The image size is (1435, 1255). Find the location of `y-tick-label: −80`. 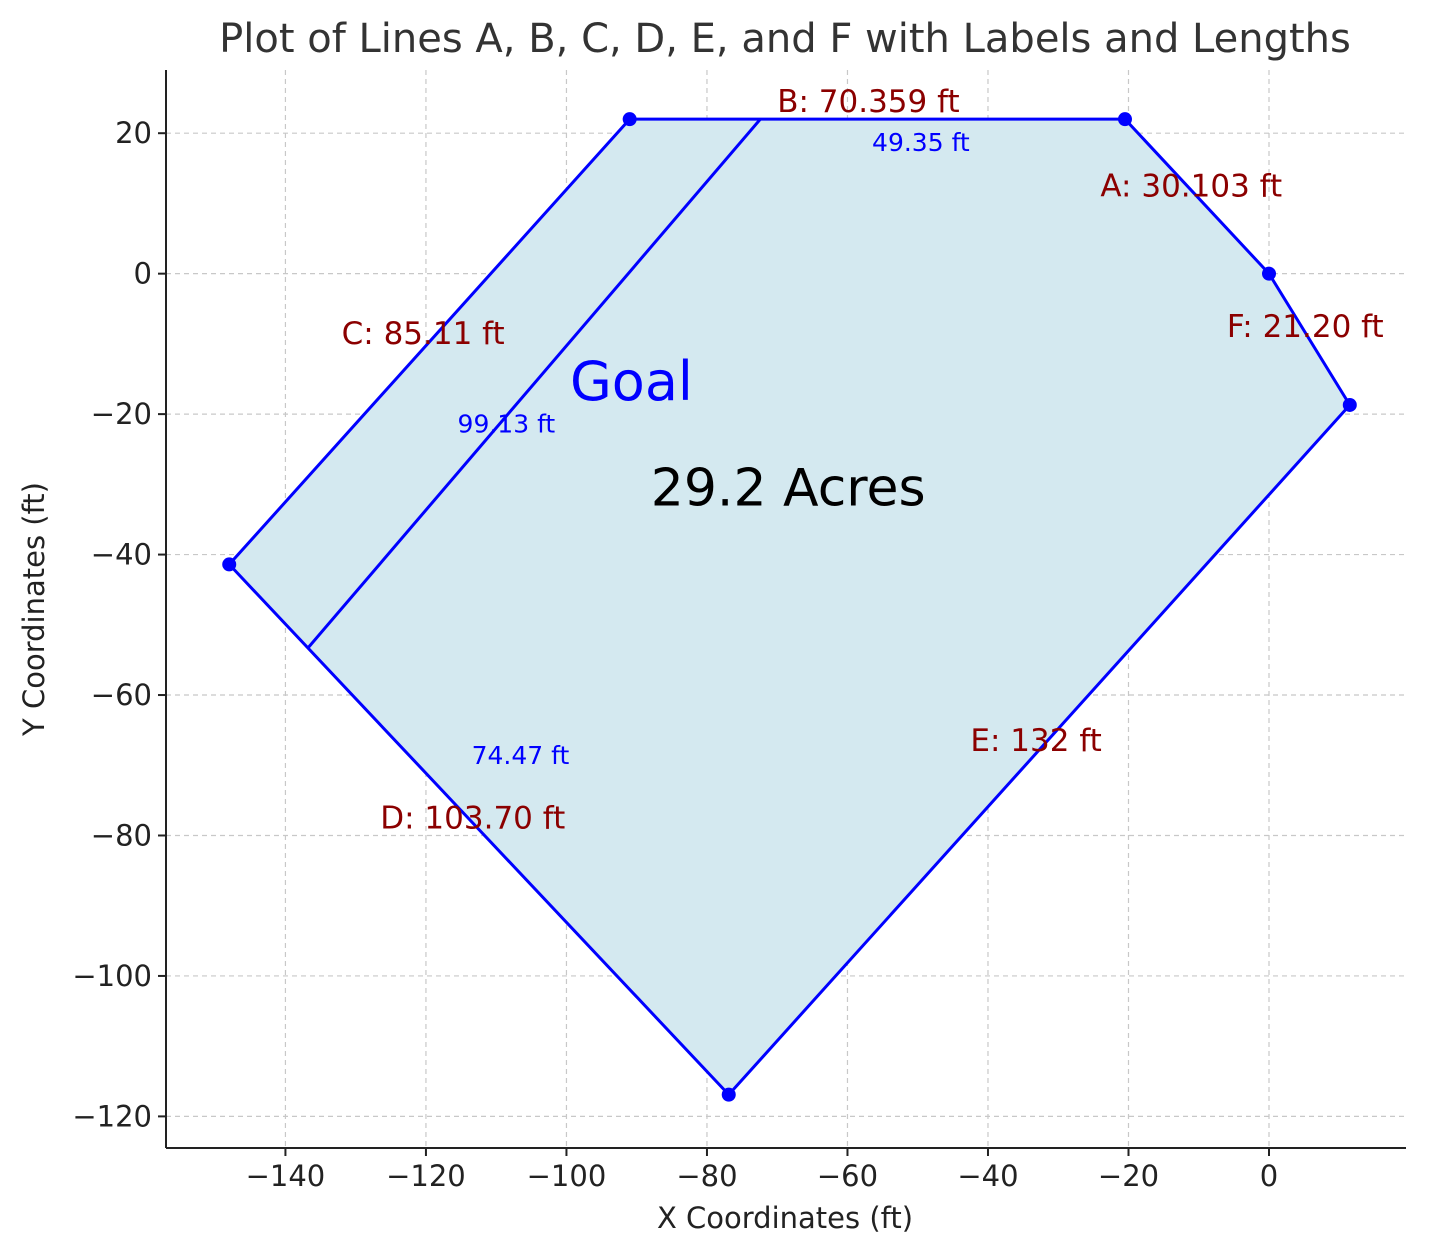

y-tick-label: −80 is located at coordinates (121, 835).